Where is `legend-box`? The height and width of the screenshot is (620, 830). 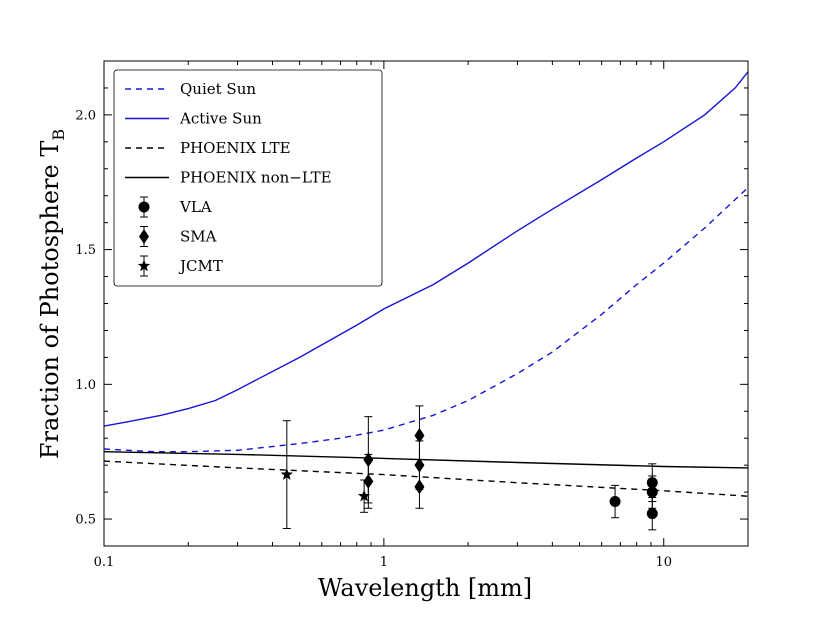
legend-box is located at coordinates (248, 178).